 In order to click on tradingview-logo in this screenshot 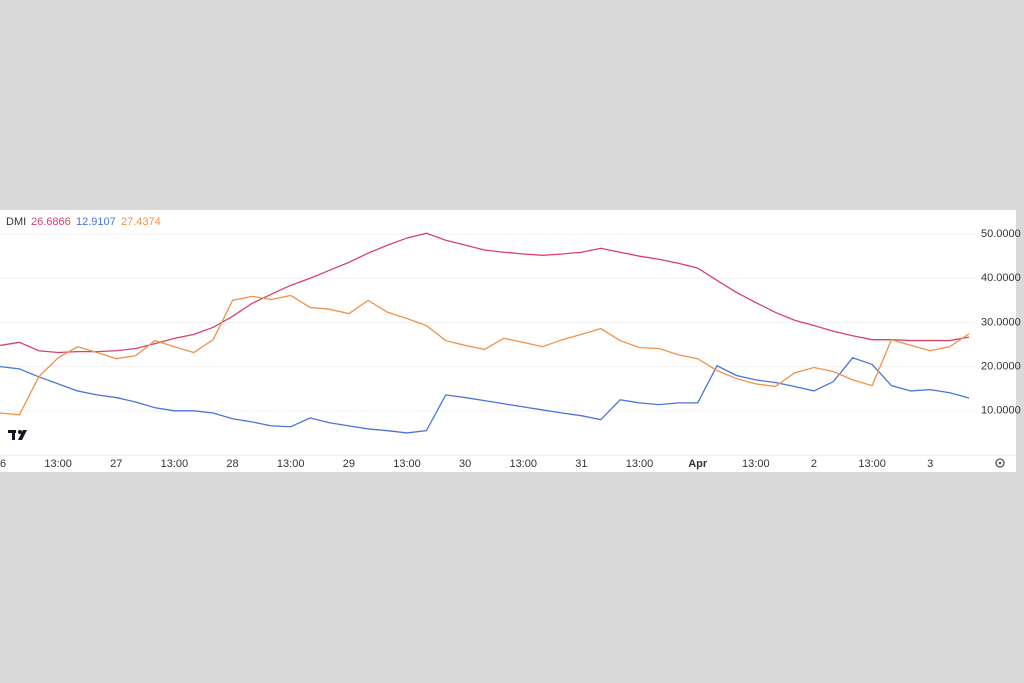, I will do `click(17, 435)`.